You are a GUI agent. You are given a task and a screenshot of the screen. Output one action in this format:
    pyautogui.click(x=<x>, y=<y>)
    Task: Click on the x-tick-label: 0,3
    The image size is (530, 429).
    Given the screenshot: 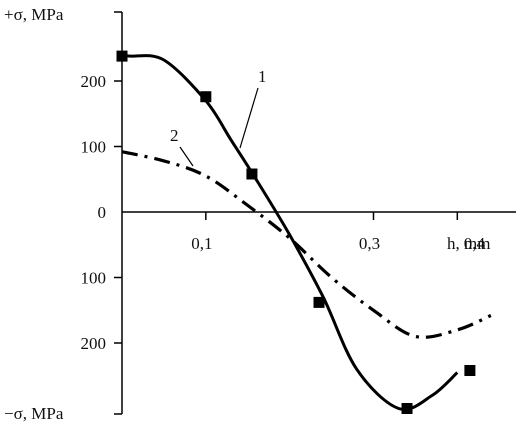 What is the action you would take?
    pyautogui.click(x=369, y=243)
    